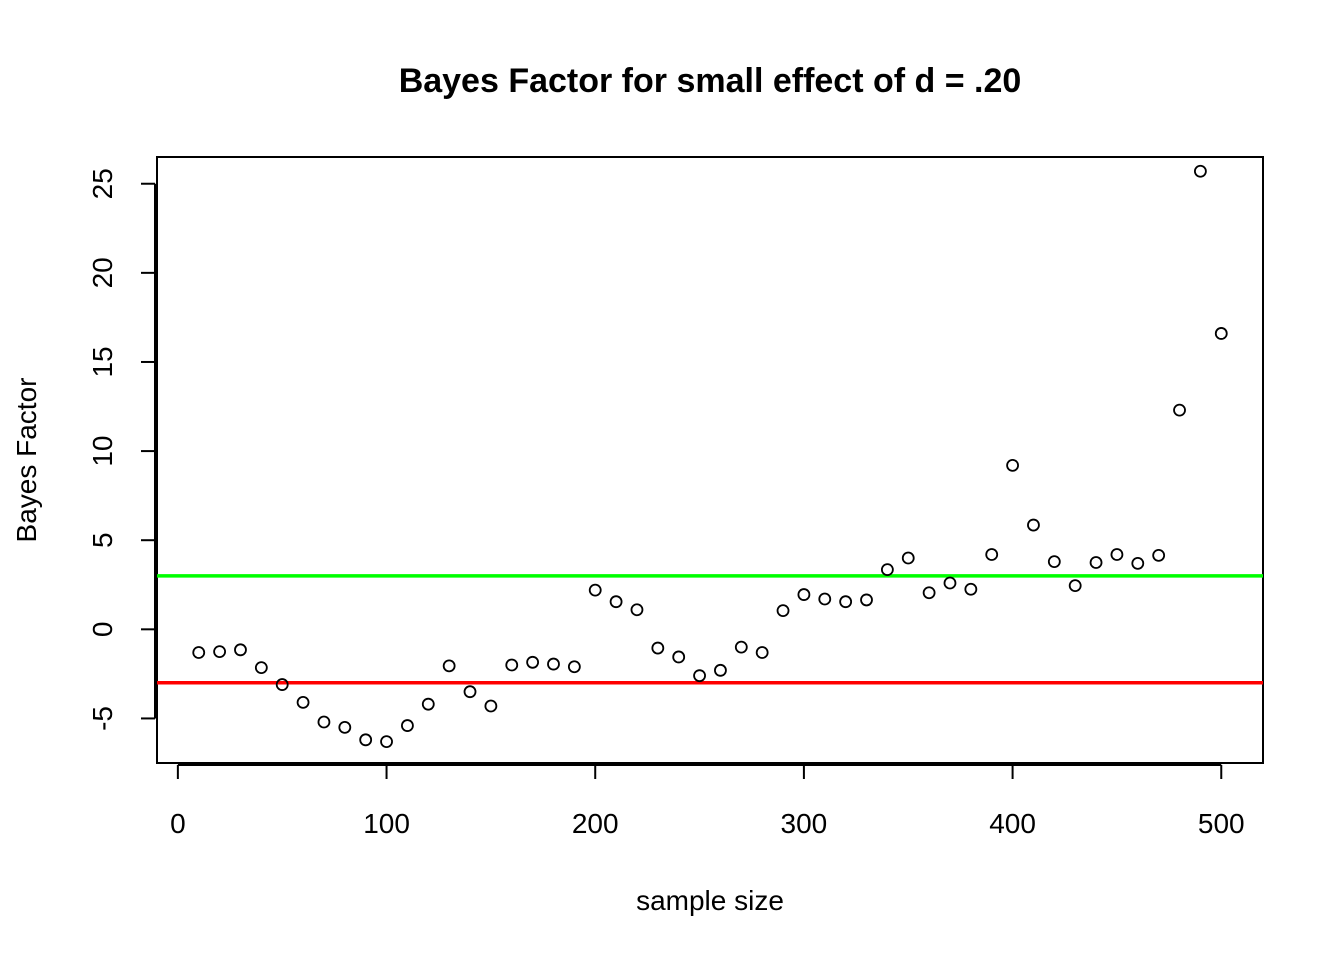 This screenshot has height=960, width=1344. What do you see at coordinates (710, 900) in the screenshot?
I see `x-axis-label: sample size` at bounding box center [710, 900].